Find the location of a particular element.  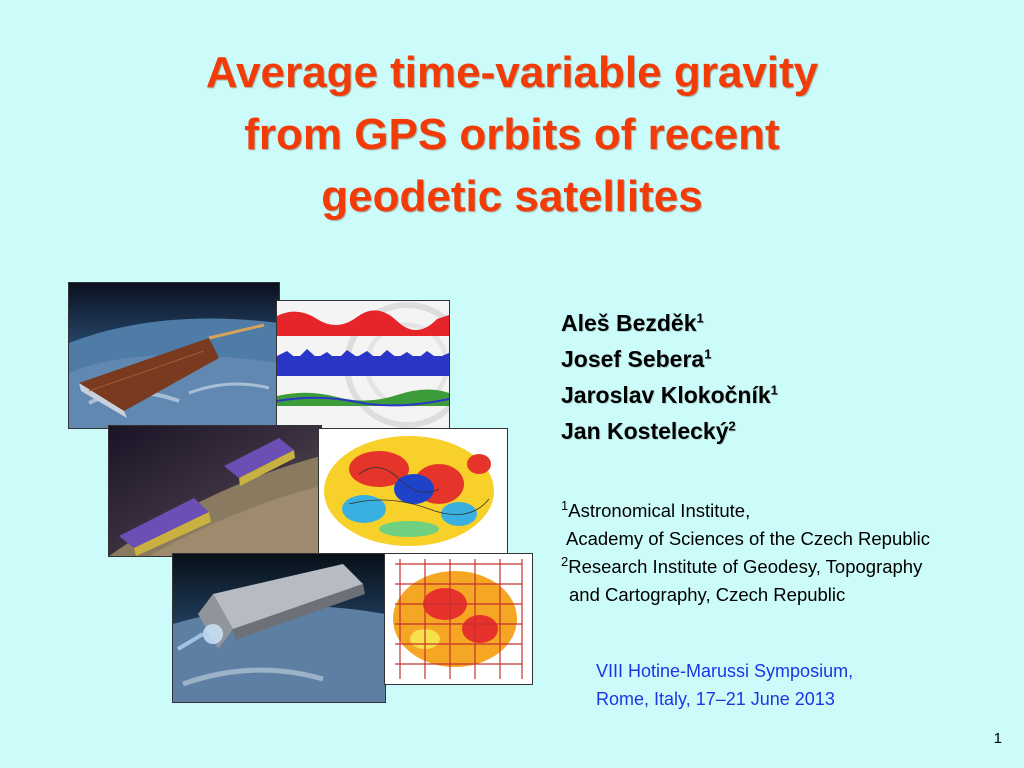

author-entry: Aleš Bezděk1 is located at coordinates (669, 323).